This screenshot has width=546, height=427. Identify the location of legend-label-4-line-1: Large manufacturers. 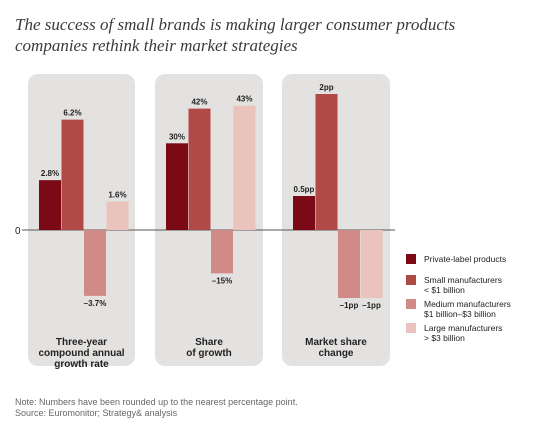
(463, 328).